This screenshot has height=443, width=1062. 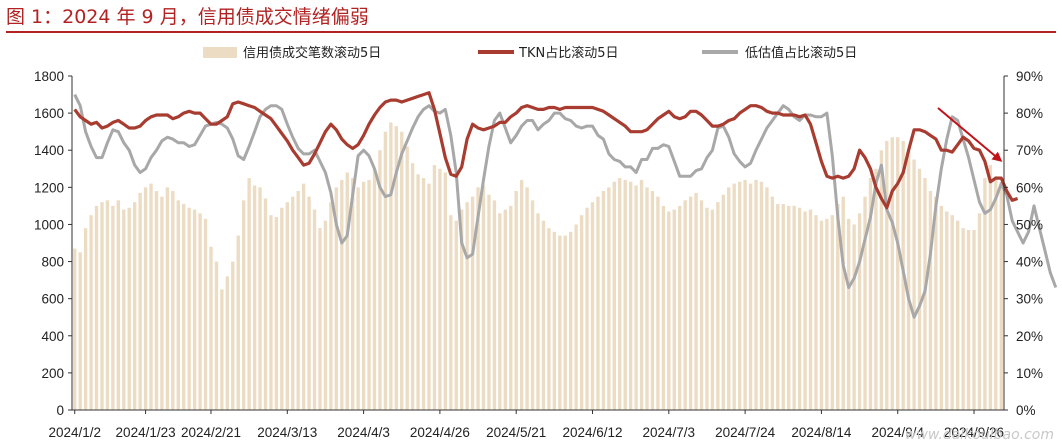 What do you see at coordinates (211, 432) in the screenshot?
I see `x-tick-label: 2024/2/21` at bounding box center [211, 432].